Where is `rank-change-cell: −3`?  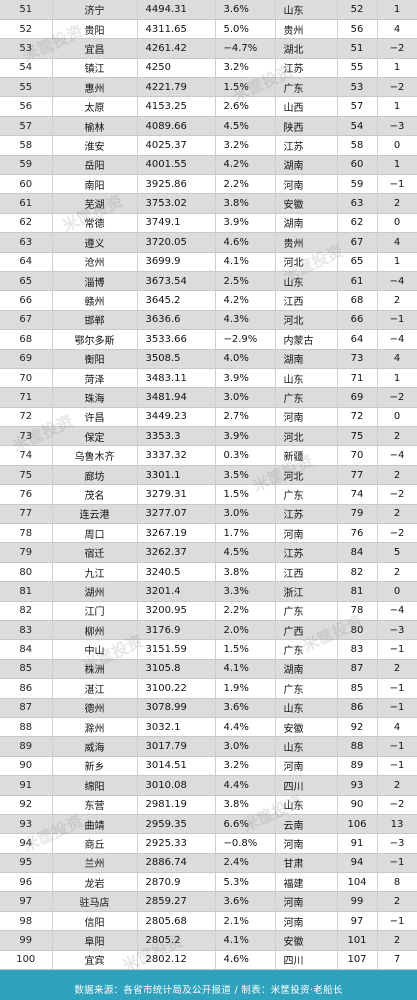 rank-change-cell: −3 is located at coordinates (397, 126).